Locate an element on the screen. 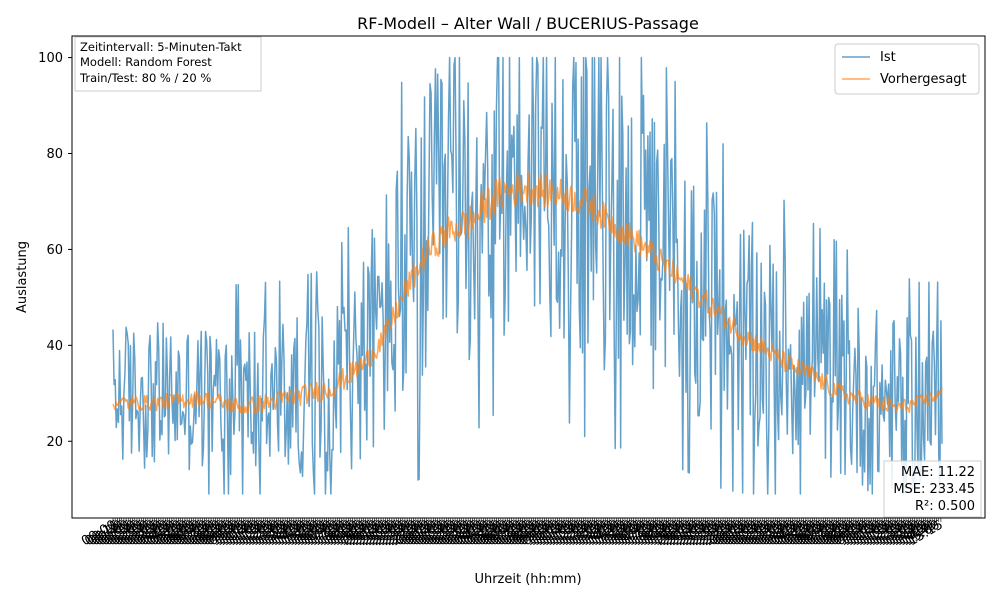  y-axis-label: Auslastung is located at coordinates (22, 277).